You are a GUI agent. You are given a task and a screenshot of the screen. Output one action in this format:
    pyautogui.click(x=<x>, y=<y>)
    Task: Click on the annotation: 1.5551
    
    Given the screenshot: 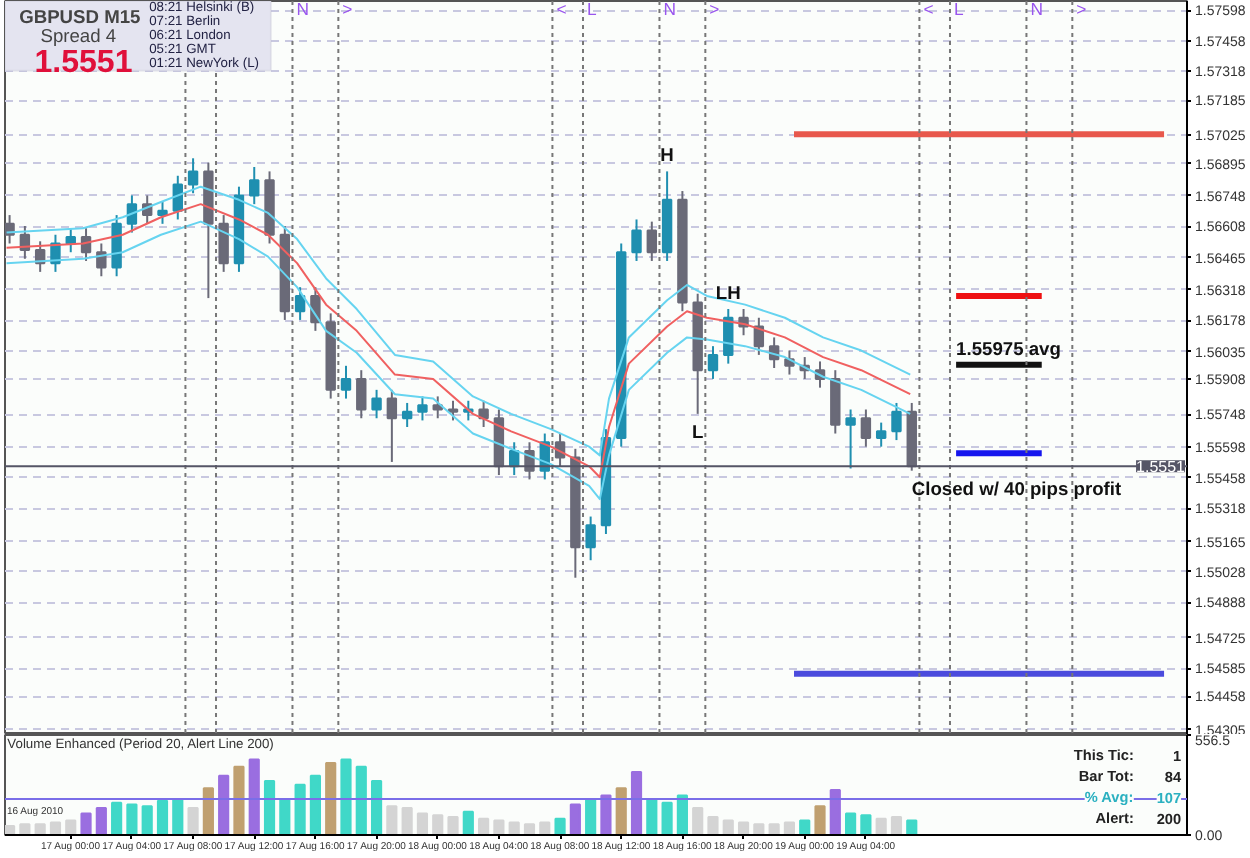 What is the action you would take?
    pyautogui.click(x=83, y=62)
    